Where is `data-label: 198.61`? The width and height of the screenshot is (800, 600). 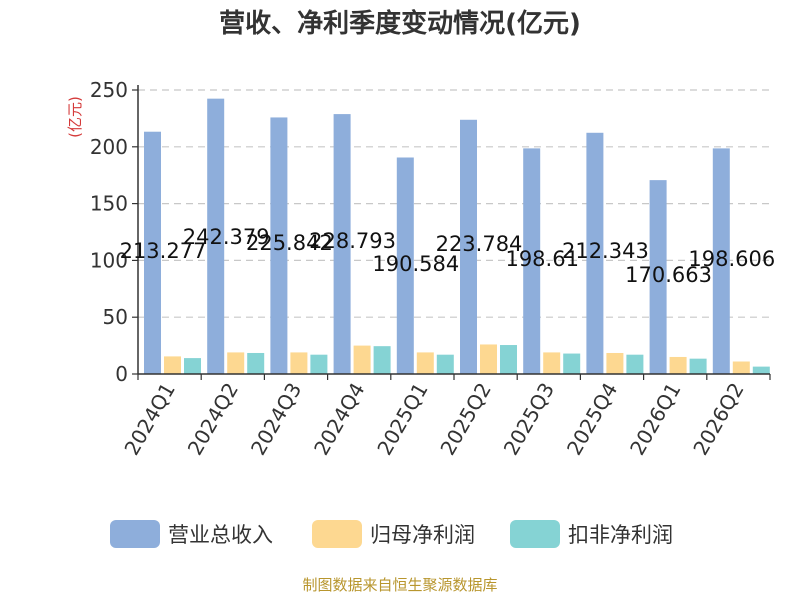
data-label: 198.61 is located at coordinates (541, 259).